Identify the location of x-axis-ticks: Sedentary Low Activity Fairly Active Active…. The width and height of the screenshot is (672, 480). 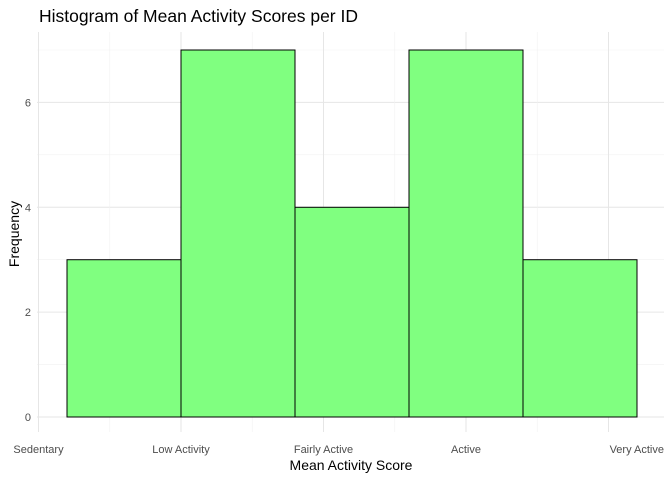
(338, 450).